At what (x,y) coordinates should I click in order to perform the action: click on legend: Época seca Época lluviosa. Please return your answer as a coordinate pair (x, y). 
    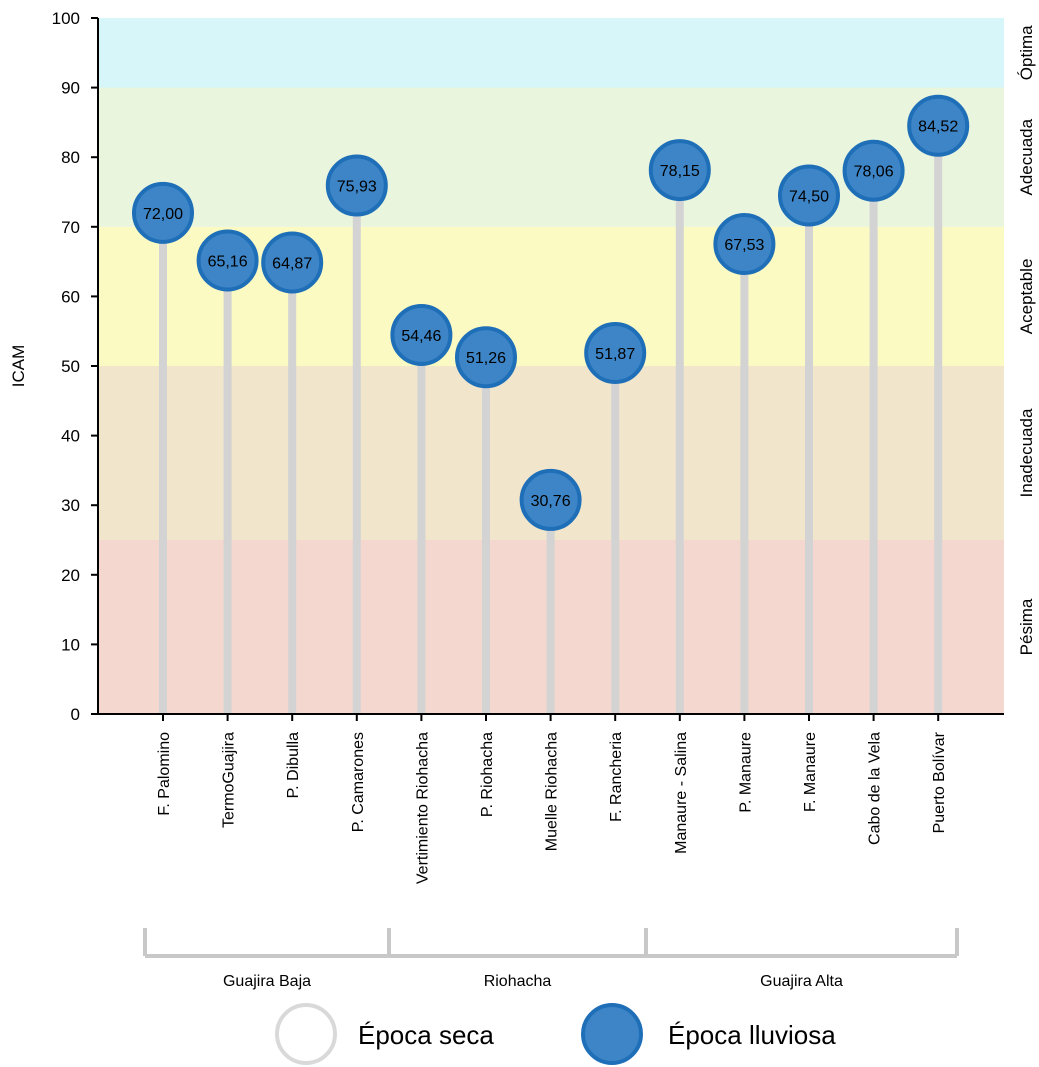
    Looking at the image, I should click on (555, 1034).